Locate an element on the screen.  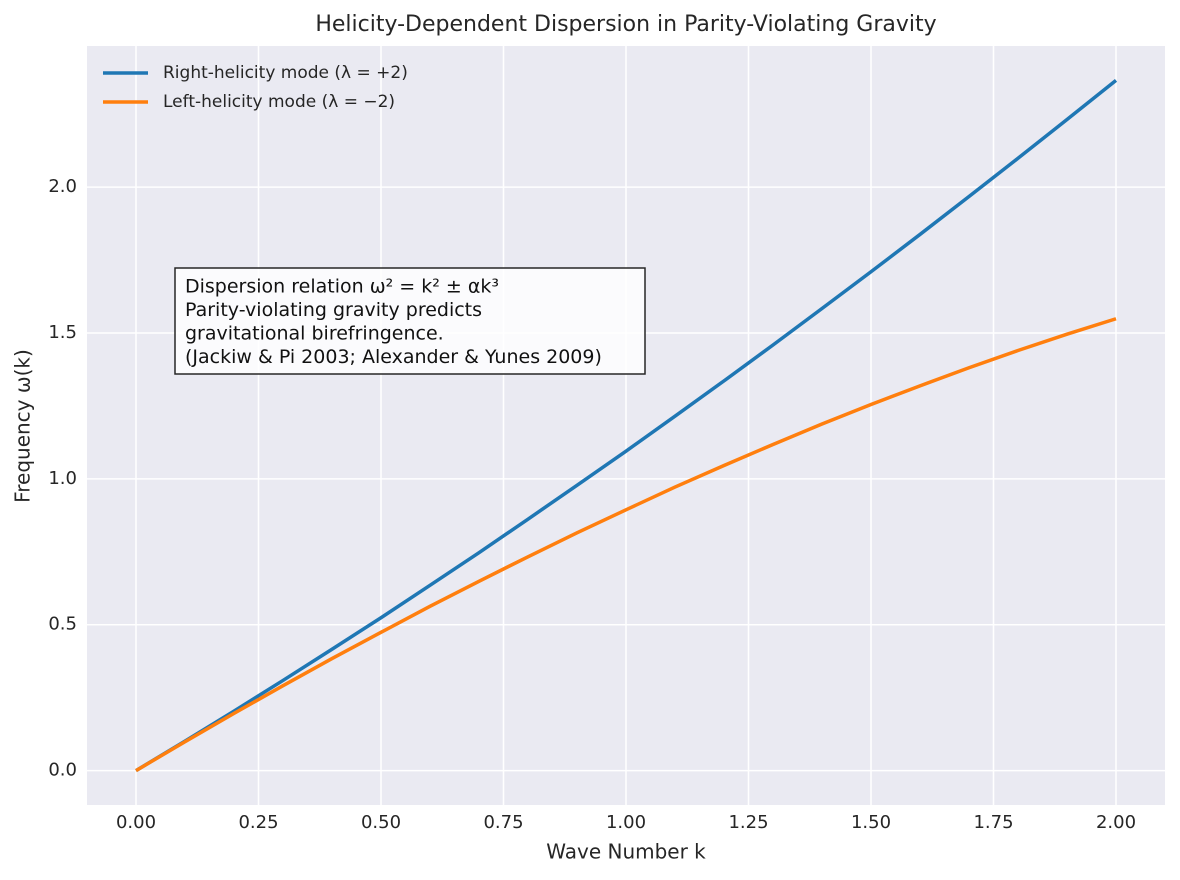
x-tick-label: 0.25 is located at coordinates (258, 822).